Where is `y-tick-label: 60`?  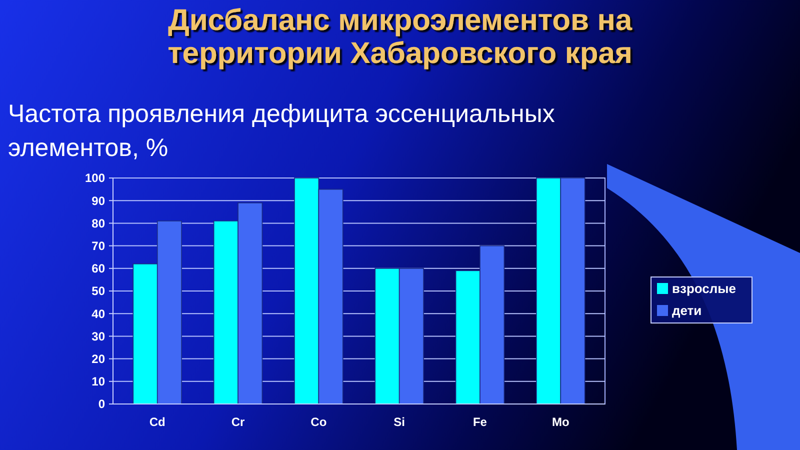 y-tick-label: 60 is located at coordinates (99, 269).